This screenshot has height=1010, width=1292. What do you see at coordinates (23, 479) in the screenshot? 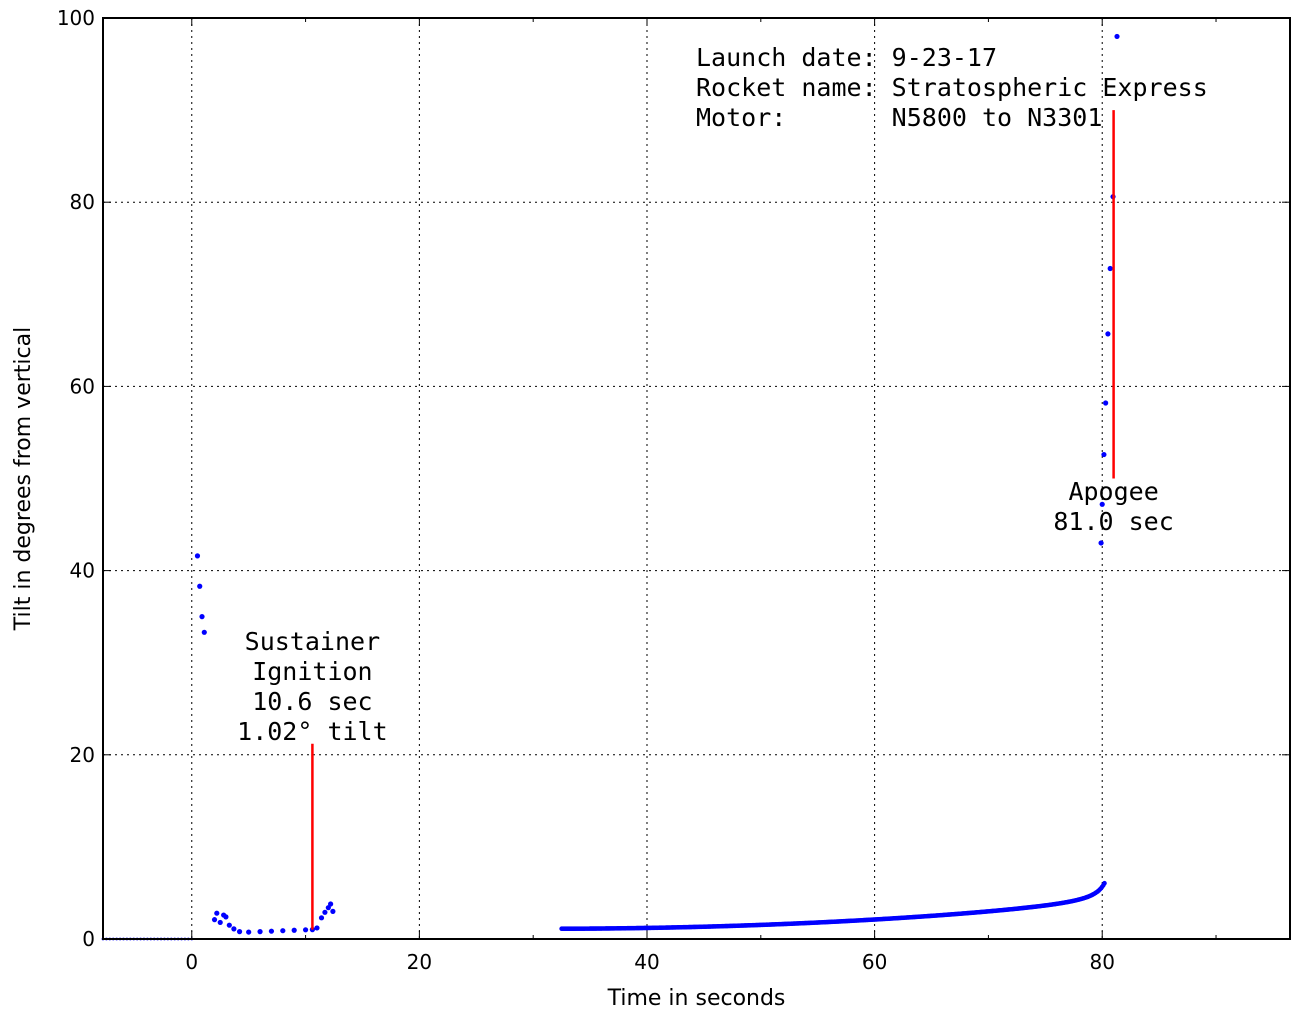
I see `y-axis-label: Tilt in degrees from vertical` at bounding box center [23, 479].